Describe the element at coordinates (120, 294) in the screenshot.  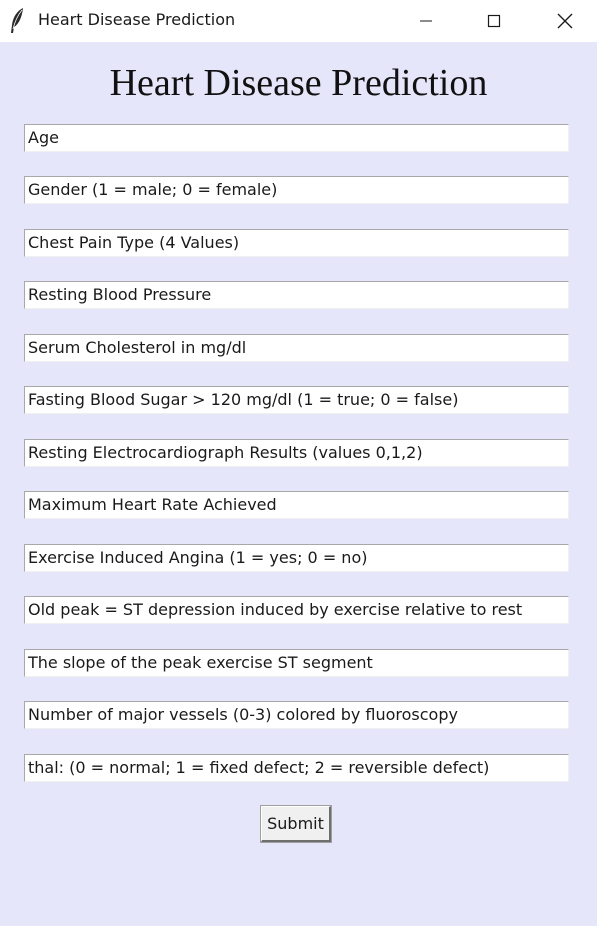
I see `field-value: Resting Blood Pressure` at that location.